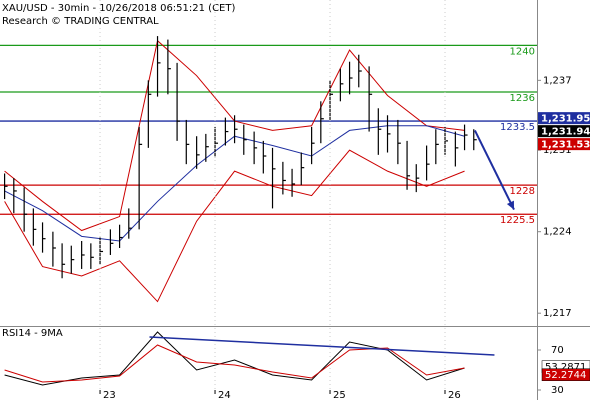  Describe the element at coordinates (494, 170) in the screenshot. I see `forecast-arrow` at that location.